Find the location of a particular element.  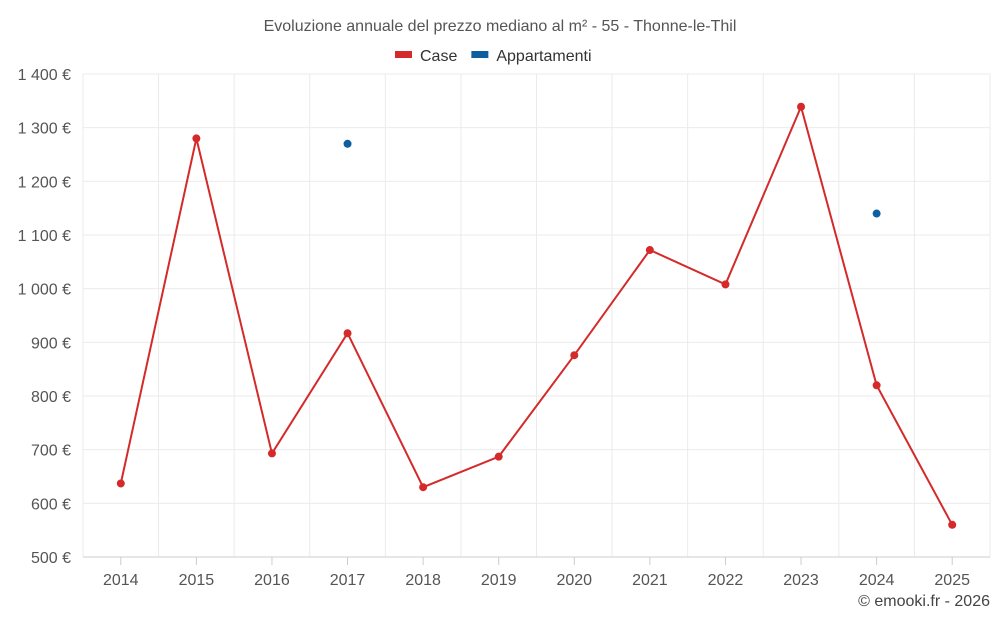

y-tick-label: 1 300 € is located at coordinates (44, 129).